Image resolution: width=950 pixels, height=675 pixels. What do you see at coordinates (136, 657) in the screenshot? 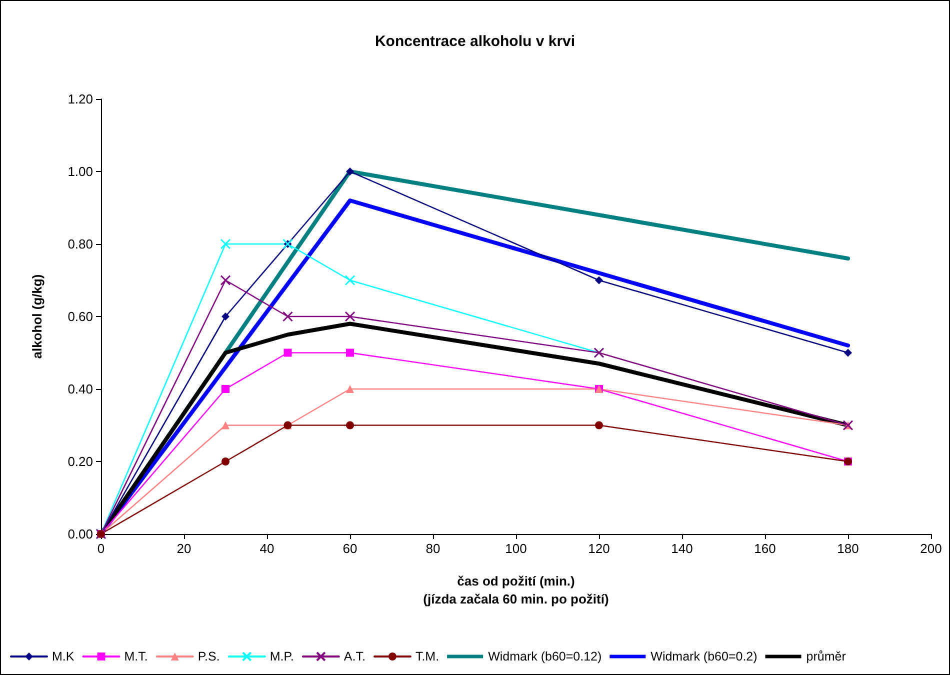
I see `legend-label: M.T.` at bounding box center [136, 657].